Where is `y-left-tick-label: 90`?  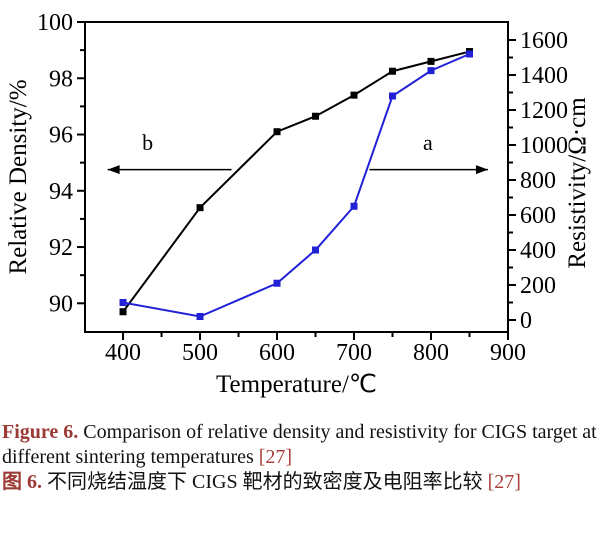
y-left-tick-label: 90 is located at coordinates (61, 304).